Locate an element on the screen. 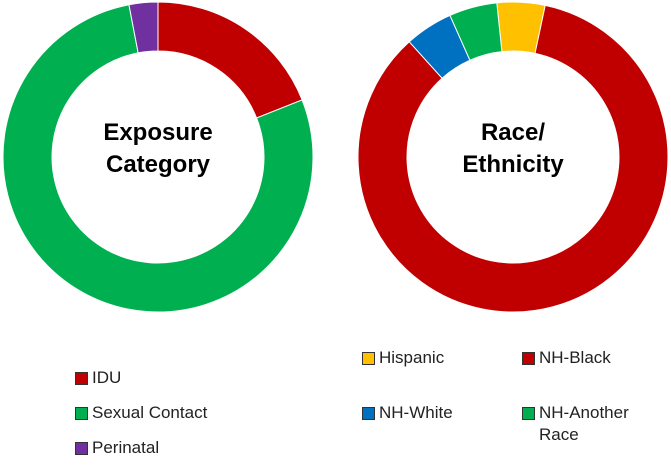 The height and width of the screenshot is (470, 671). donut-title: Exposure Category is located at coordinates (158, 148).